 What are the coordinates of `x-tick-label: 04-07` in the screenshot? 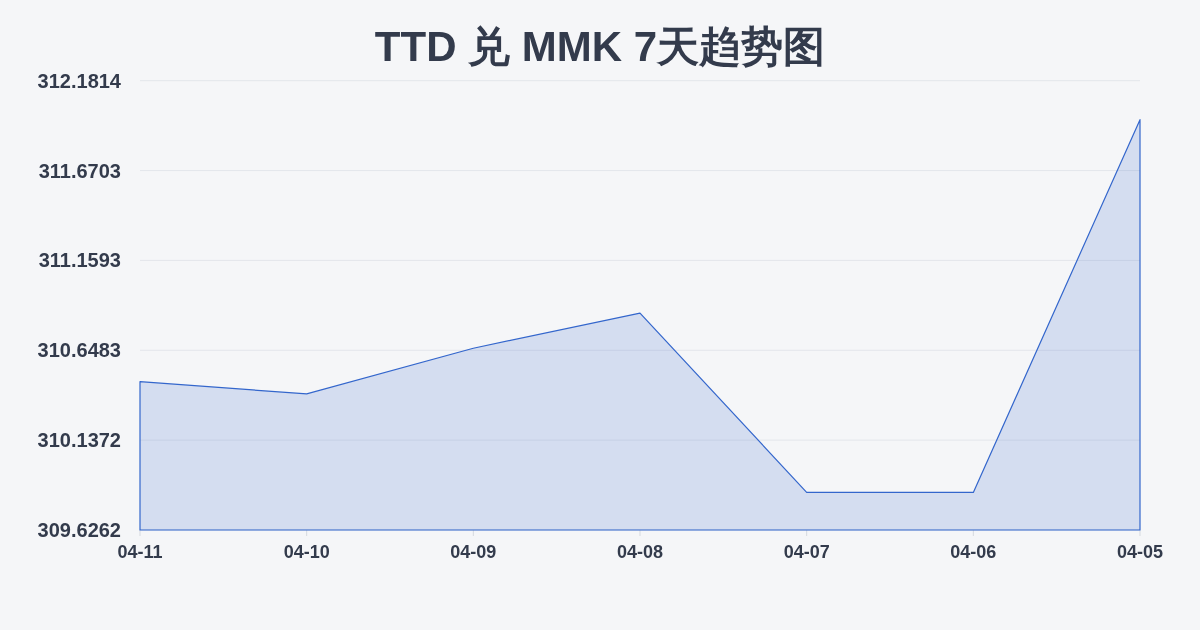 It's located at (806, 552).